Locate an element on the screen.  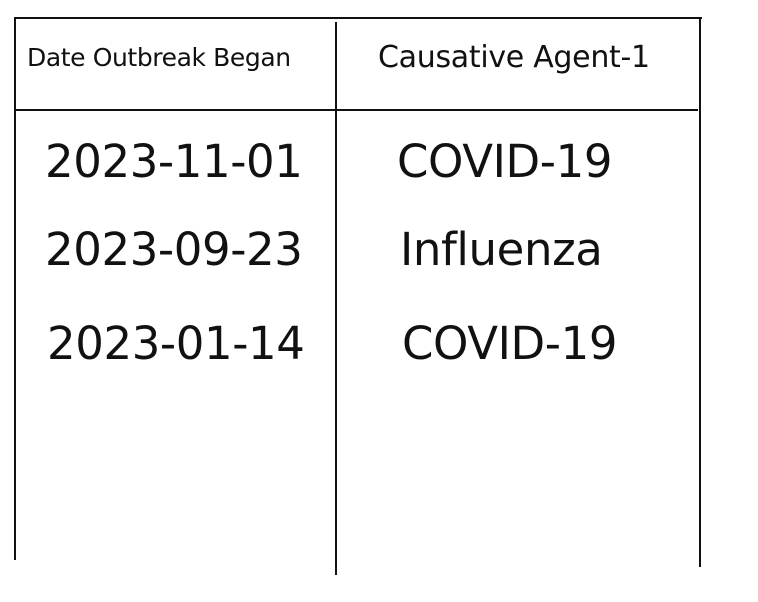
agent-column-header: Causative Agent-1 is located at coordinates (514, 57).